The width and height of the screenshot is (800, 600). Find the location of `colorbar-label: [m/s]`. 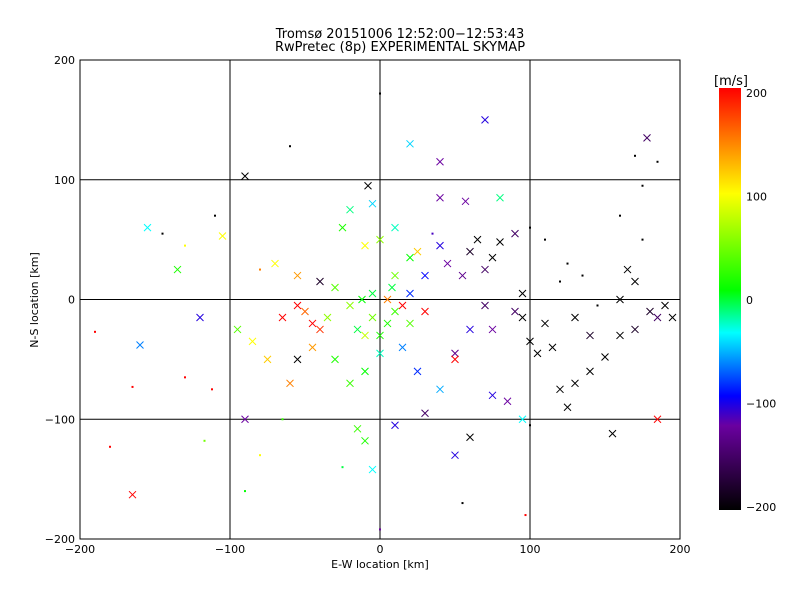

colorbar-label: [m/s] is located at coordinates (731, 81).